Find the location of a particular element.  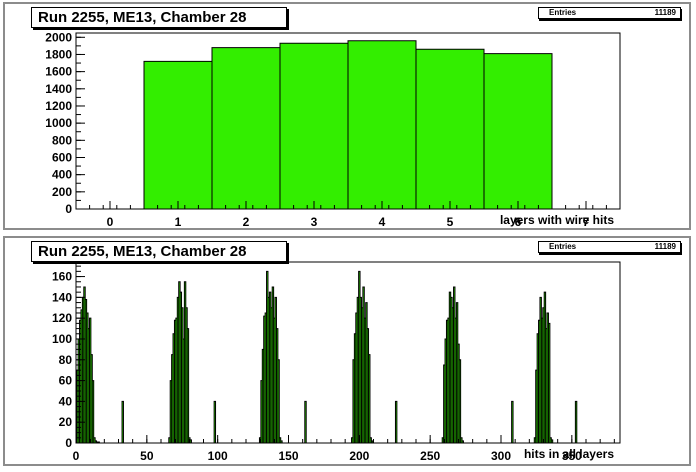

y-tick-label: 20 is located at coordinates (66, 422).